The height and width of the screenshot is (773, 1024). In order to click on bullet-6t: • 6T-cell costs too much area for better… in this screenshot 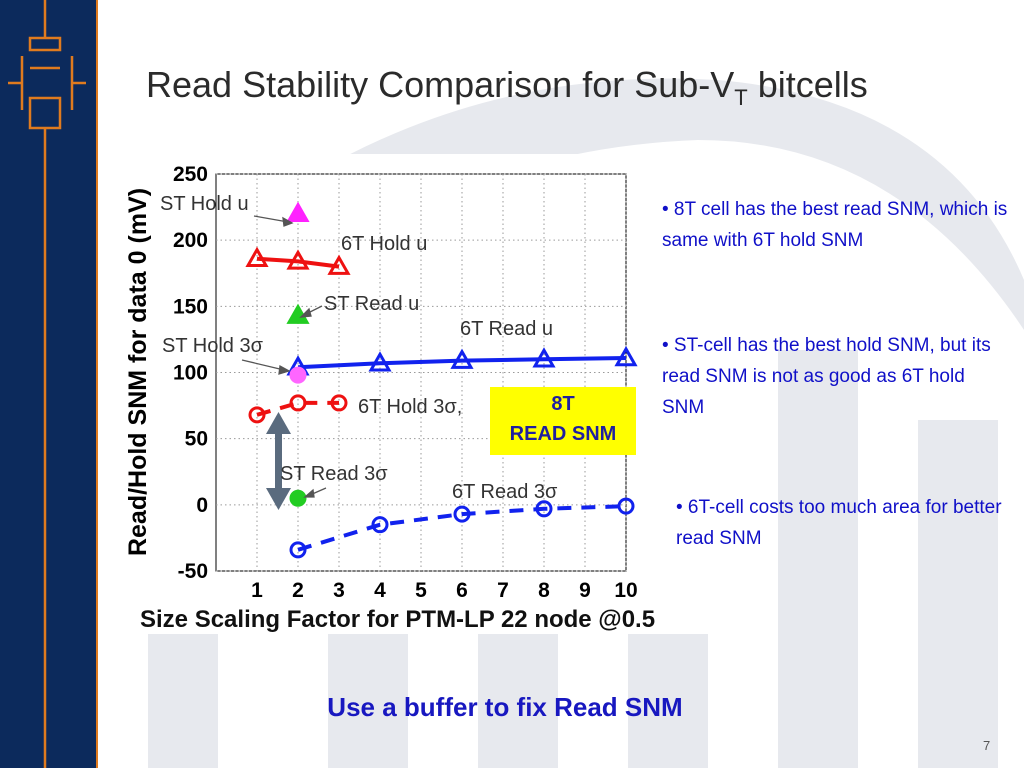, I will do `click(839, 523)`.